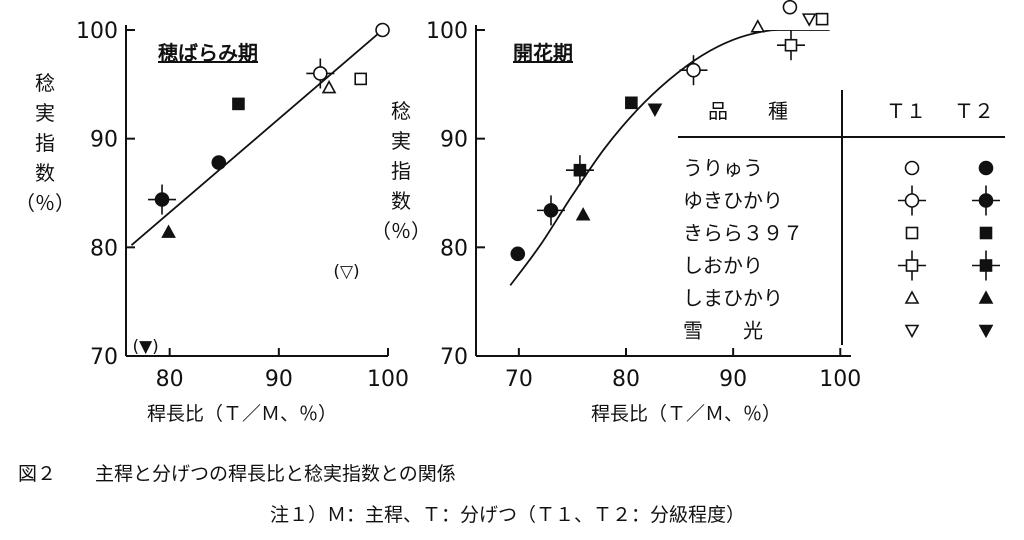 The width and height of the screenshot is (1024, 540). I want to click on legend-variety-name: しまひかり, so click(733, 298).